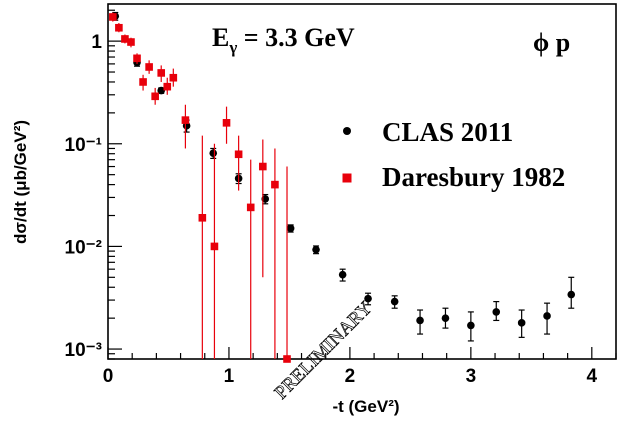 The image size is (626, 425). Describe the element at coordinates (229, 376) in the screenshot. I see `x-tick-label: 1` at that location.